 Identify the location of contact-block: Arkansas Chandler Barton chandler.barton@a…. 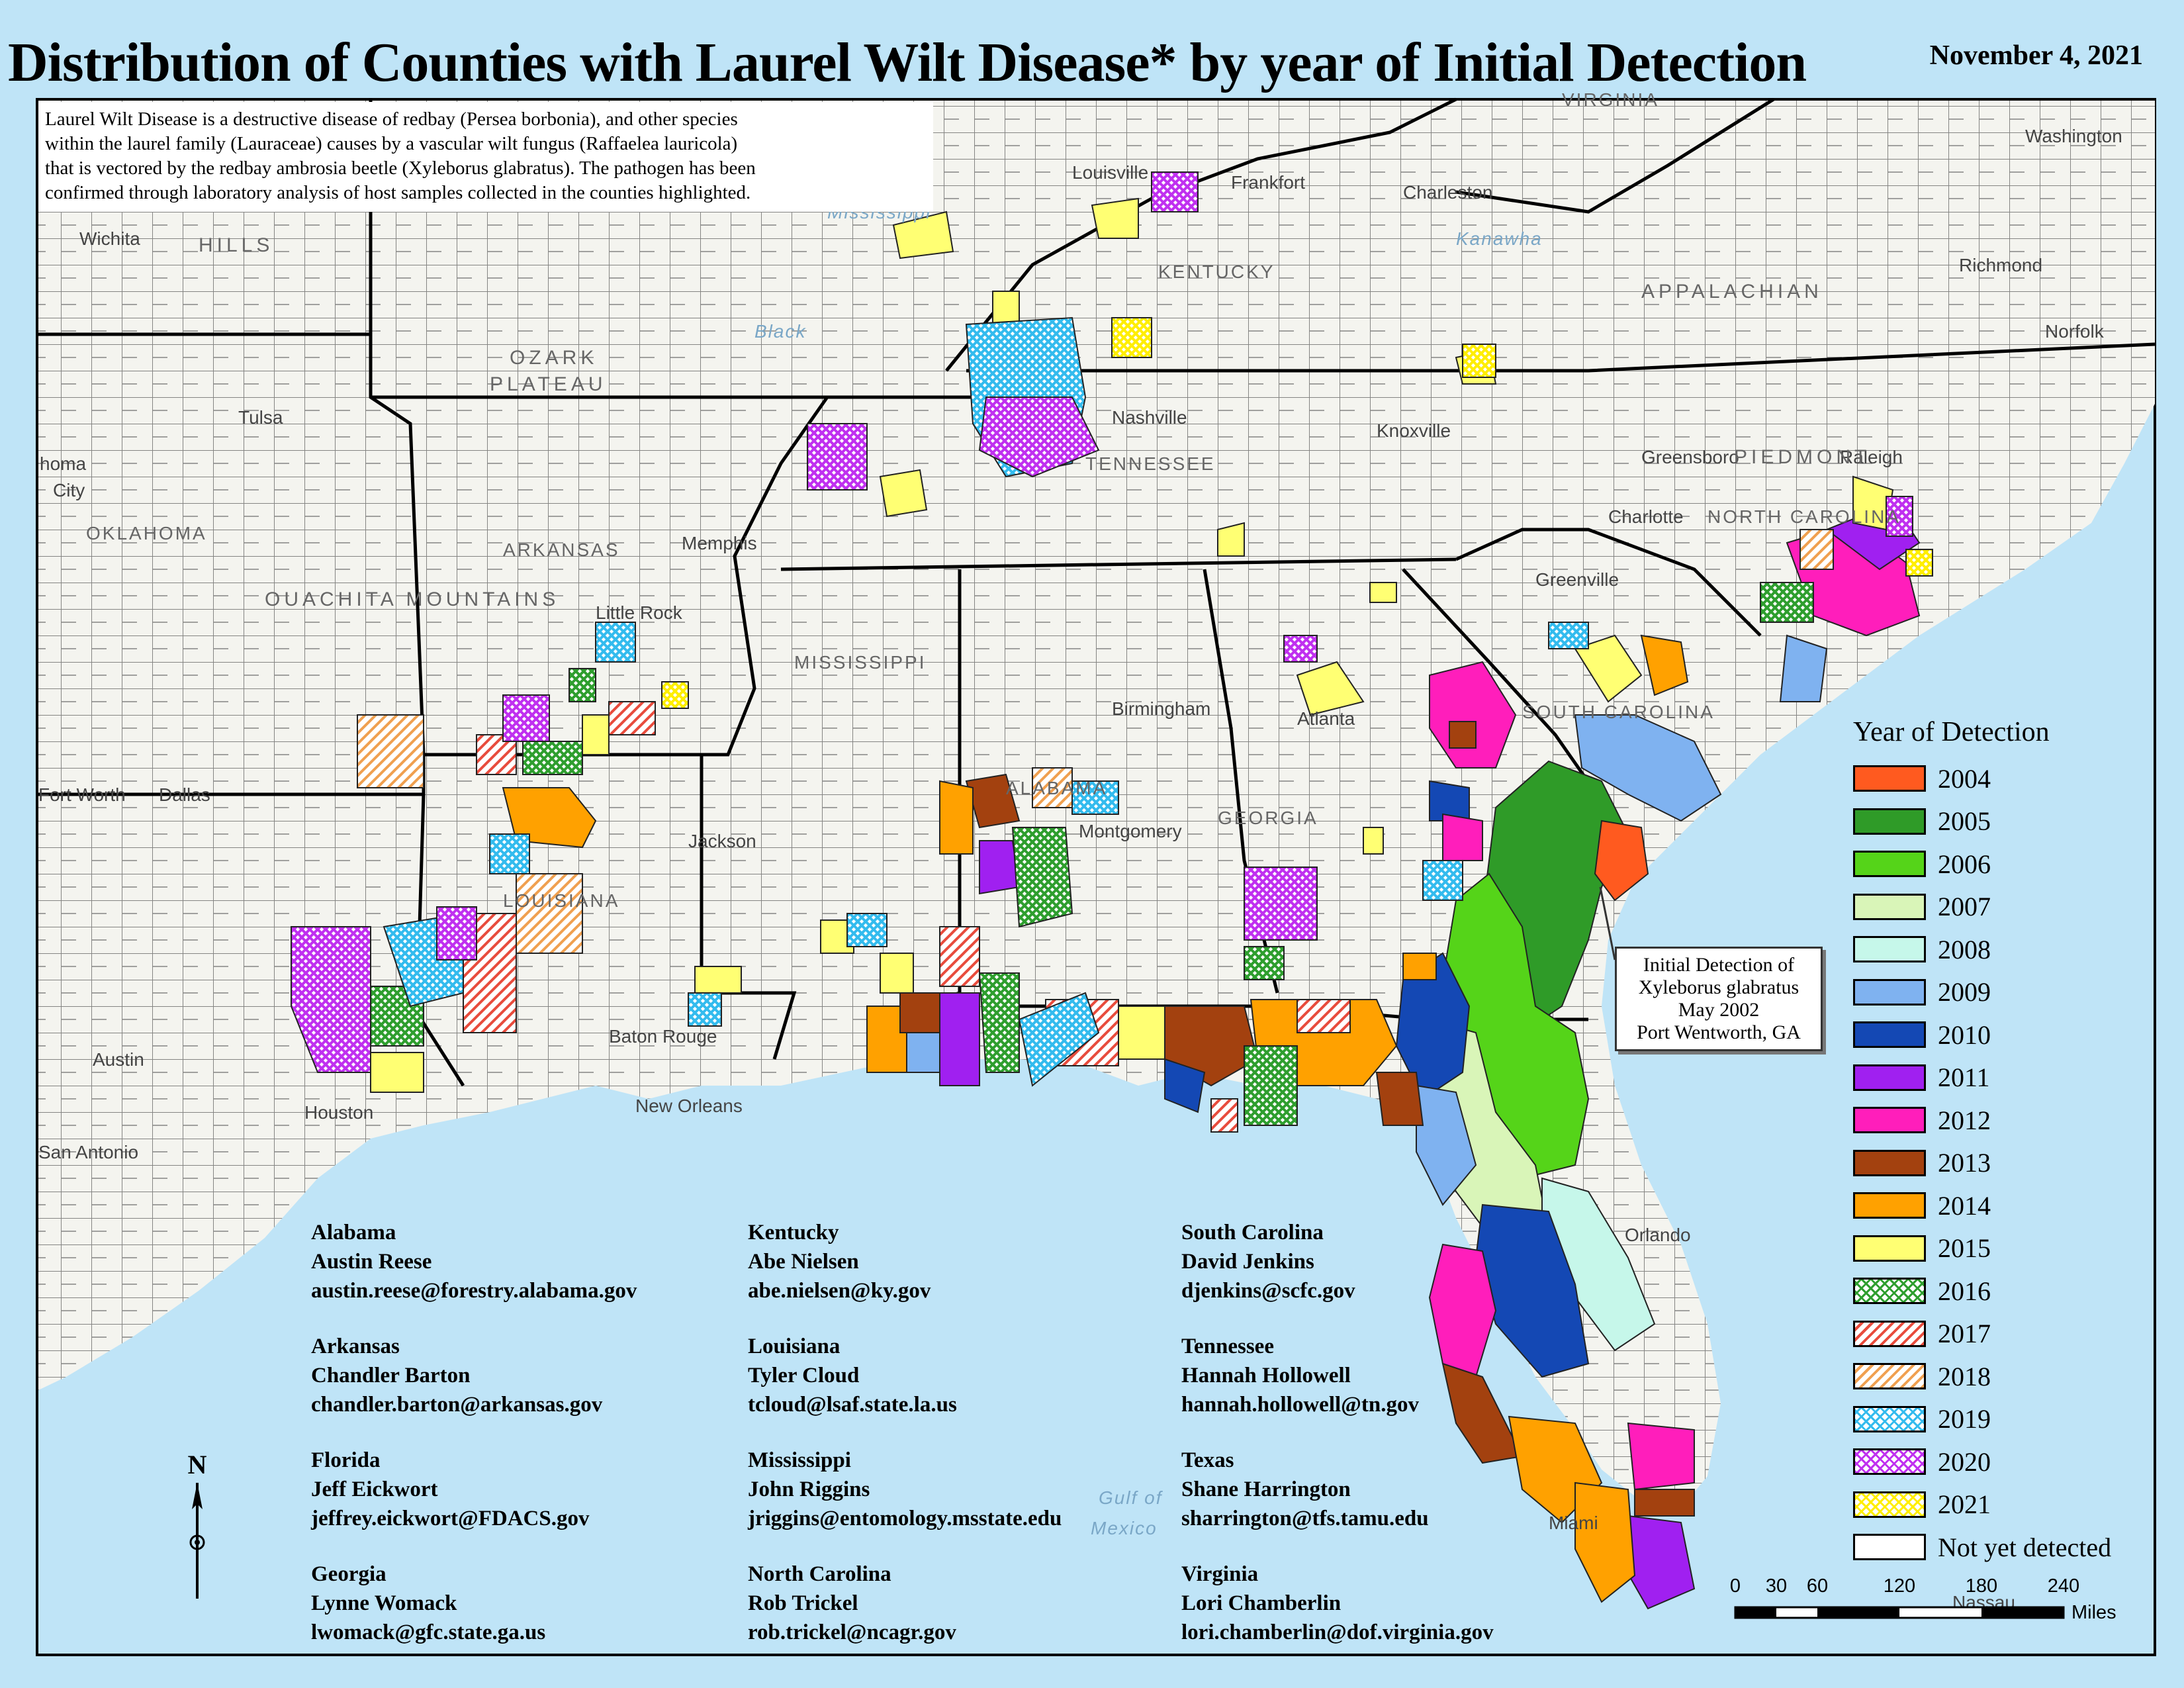
(529, 1376).